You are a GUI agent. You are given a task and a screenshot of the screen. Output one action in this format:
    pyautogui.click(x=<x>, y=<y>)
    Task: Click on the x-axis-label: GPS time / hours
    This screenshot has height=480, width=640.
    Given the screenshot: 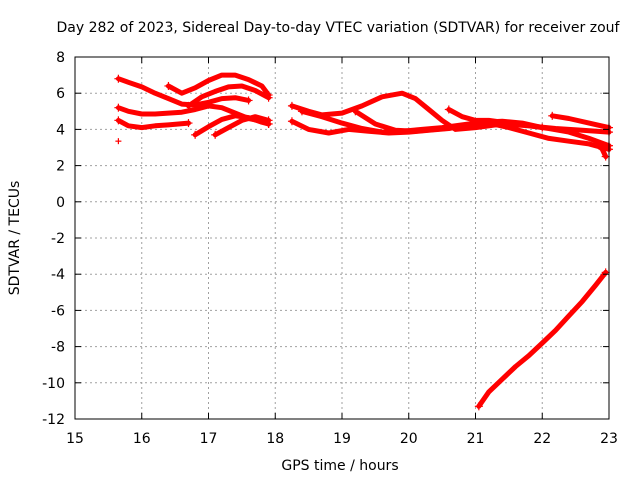 What is the action you would take?
    pyautogui.click(x=339, y=466)
    